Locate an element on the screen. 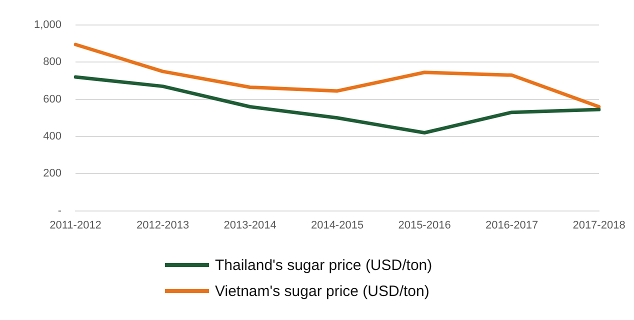 This screenshot has height=320, width=634. x-tick-label: 2013-2014 is located at coordinates (250, 225).